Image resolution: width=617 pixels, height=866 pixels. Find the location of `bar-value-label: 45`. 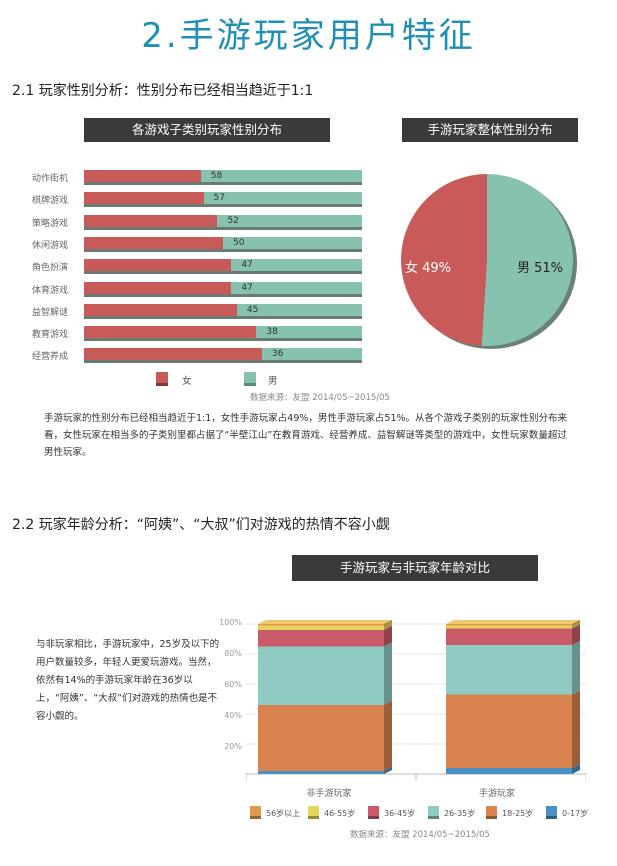

bar-value-label: 45 is located at coordinates (252, 309).